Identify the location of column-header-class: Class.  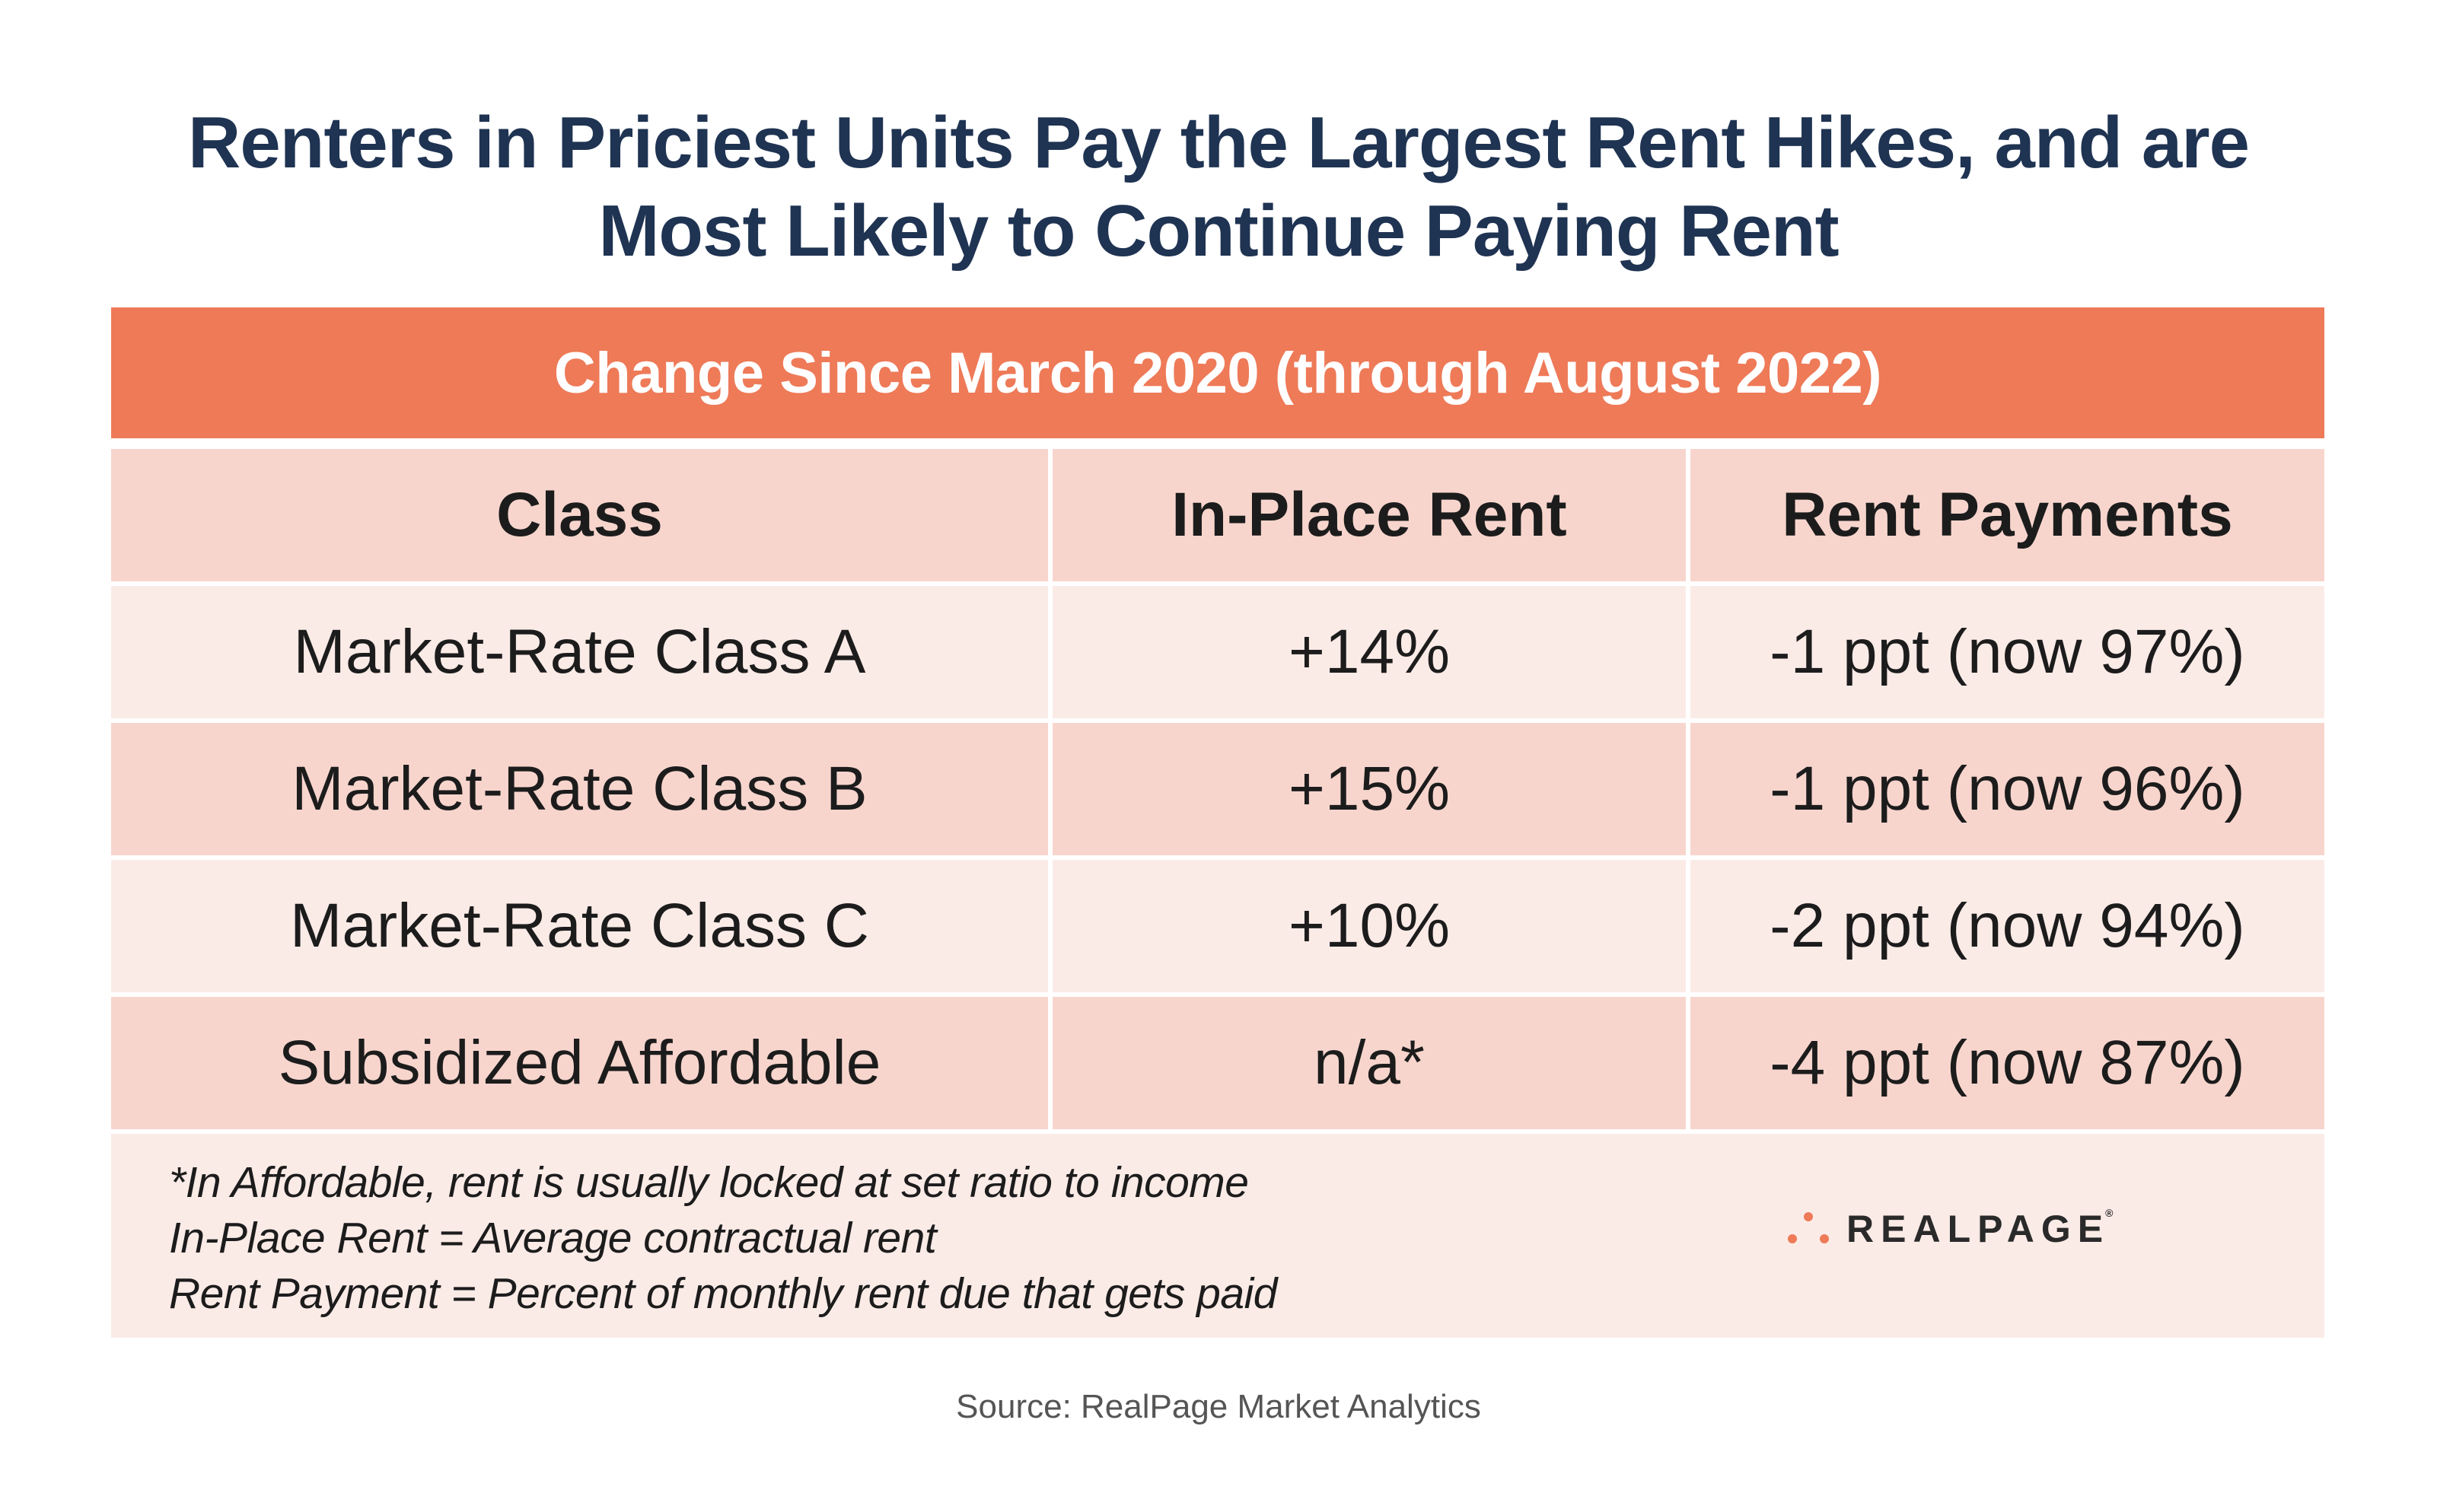
(582, 515).